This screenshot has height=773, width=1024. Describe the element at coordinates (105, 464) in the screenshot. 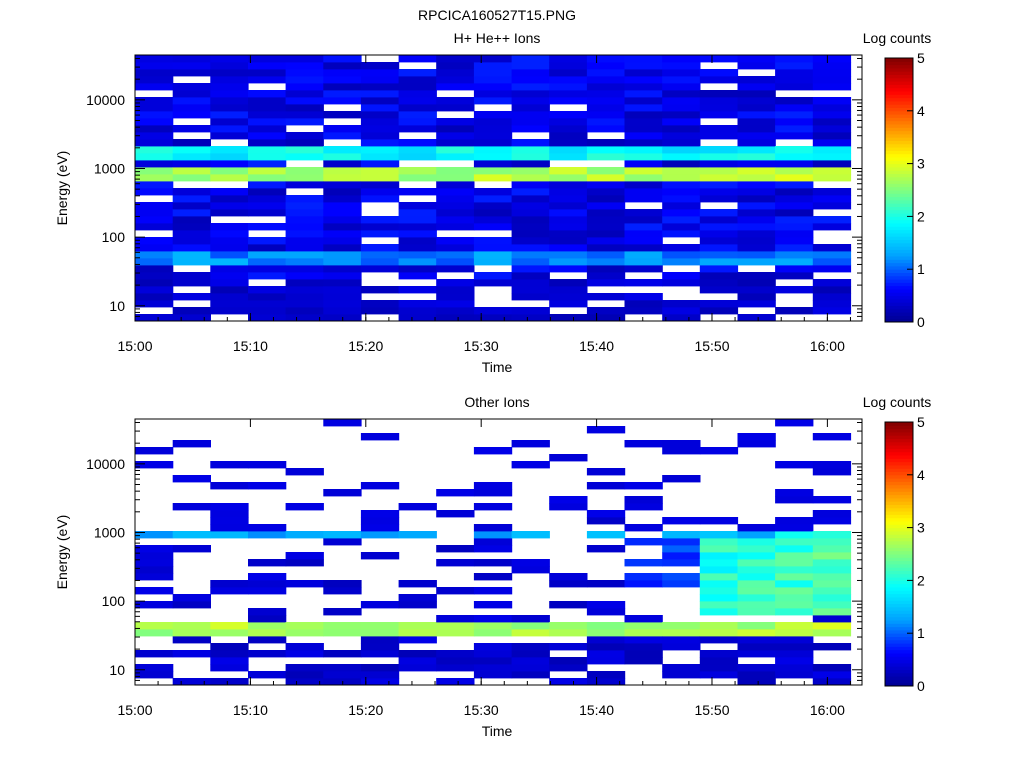

I see `y-tick-label: 10000` at that location.